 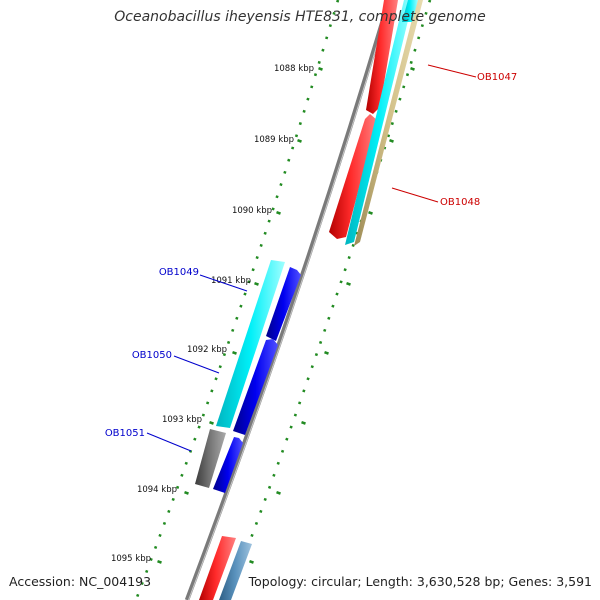 I want to click on cds-ob1049, so click(x=250, y=344).